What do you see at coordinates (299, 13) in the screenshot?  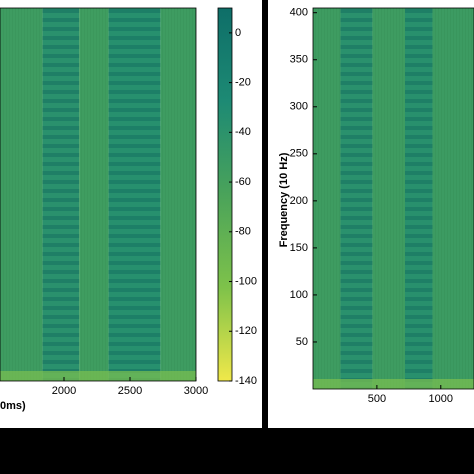 I see `y-tick-label: 400` at bounding box center [299, 13].